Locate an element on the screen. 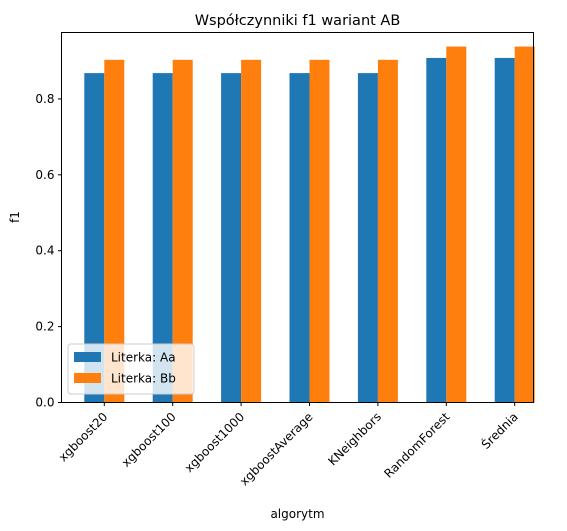  chart-title: Współczynniki f1 wariant AB is located at coordinates (298, 21).